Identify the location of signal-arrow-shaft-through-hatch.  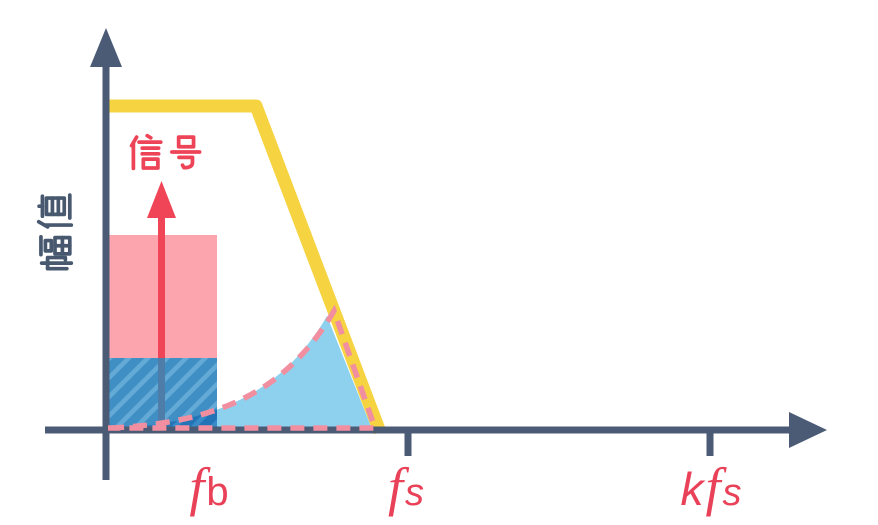
(161, 393).